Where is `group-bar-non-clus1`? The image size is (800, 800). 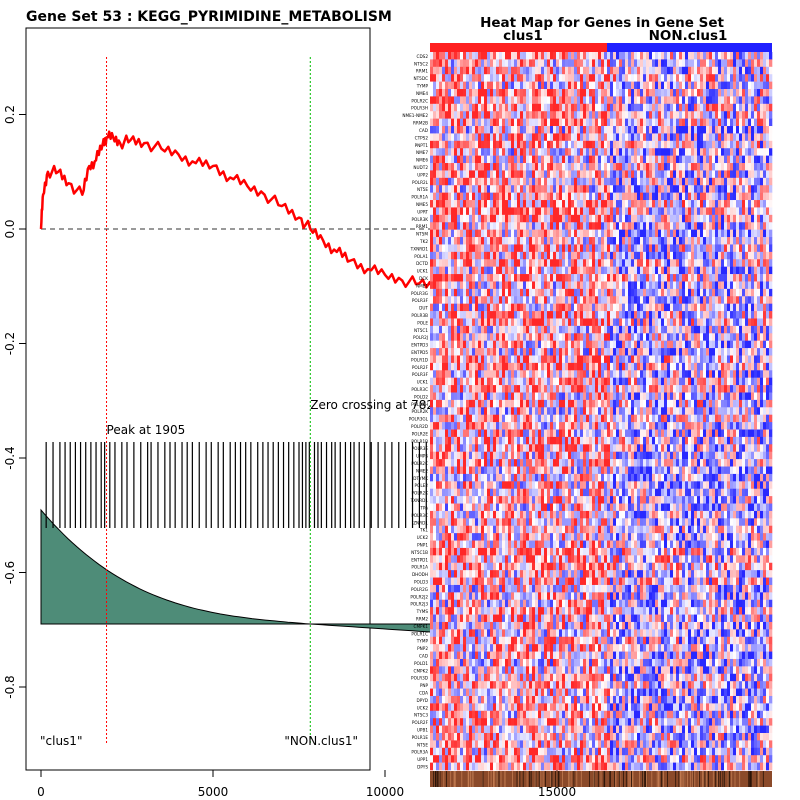
group-bar-non-clus1 is located at coordinates (689, 47).